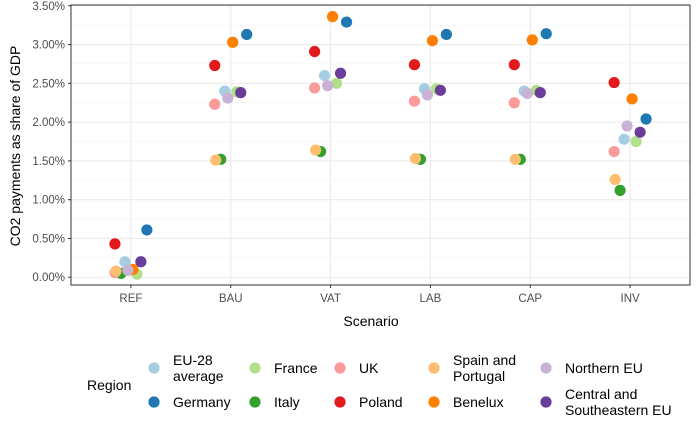 The image size is (700, 432). What do you see at coordinates (231, 299) in the screenshot?
I see `x-tick-label: BAU` at bounding box center [231, 299].